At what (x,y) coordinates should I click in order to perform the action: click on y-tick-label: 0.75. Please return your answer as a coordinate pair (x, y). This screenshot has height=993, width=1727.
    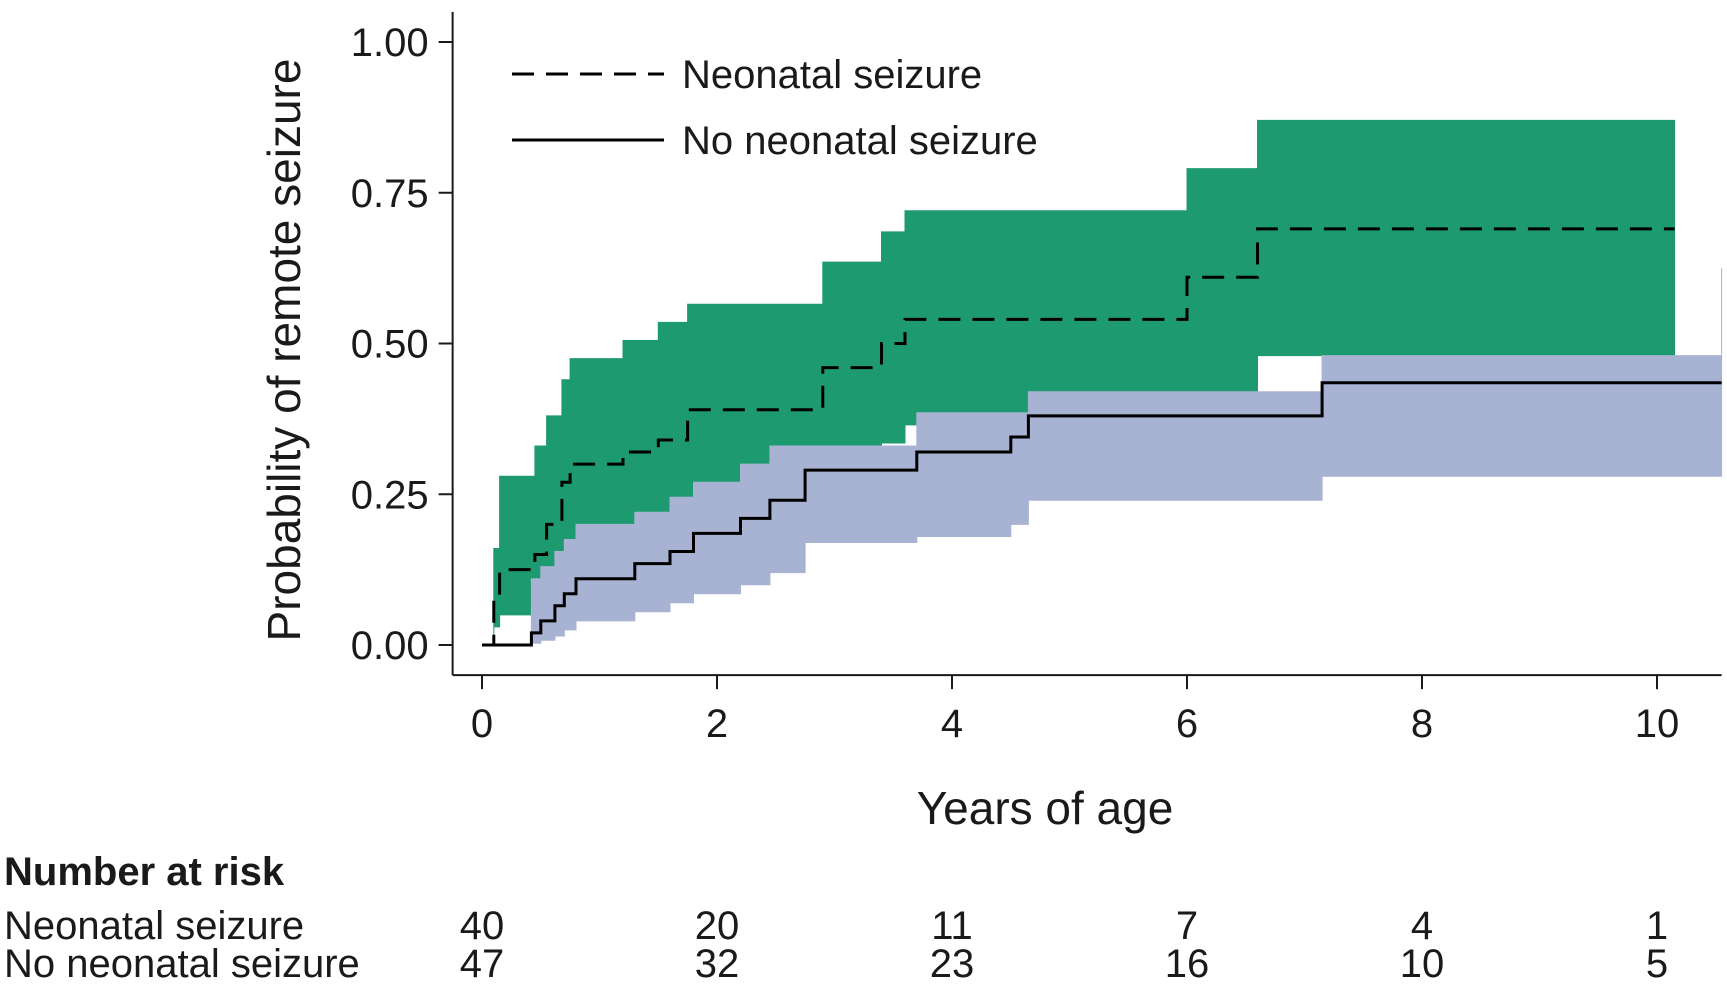
    Looking at the image, I should click on (390, 194).